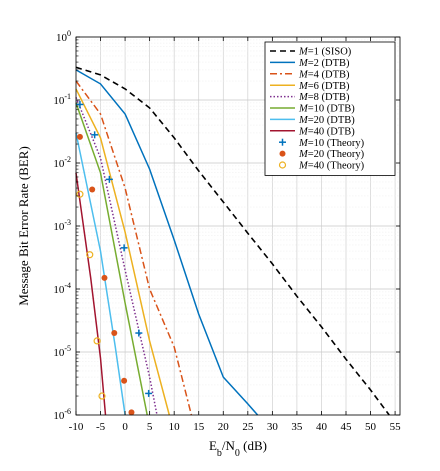 This screenshot has height=471, width=440. What do you see at coordinates (332, 131) in the screenshot?
I see `legend-label-text: =40 (DTB)` at bounding box center [332, 131].